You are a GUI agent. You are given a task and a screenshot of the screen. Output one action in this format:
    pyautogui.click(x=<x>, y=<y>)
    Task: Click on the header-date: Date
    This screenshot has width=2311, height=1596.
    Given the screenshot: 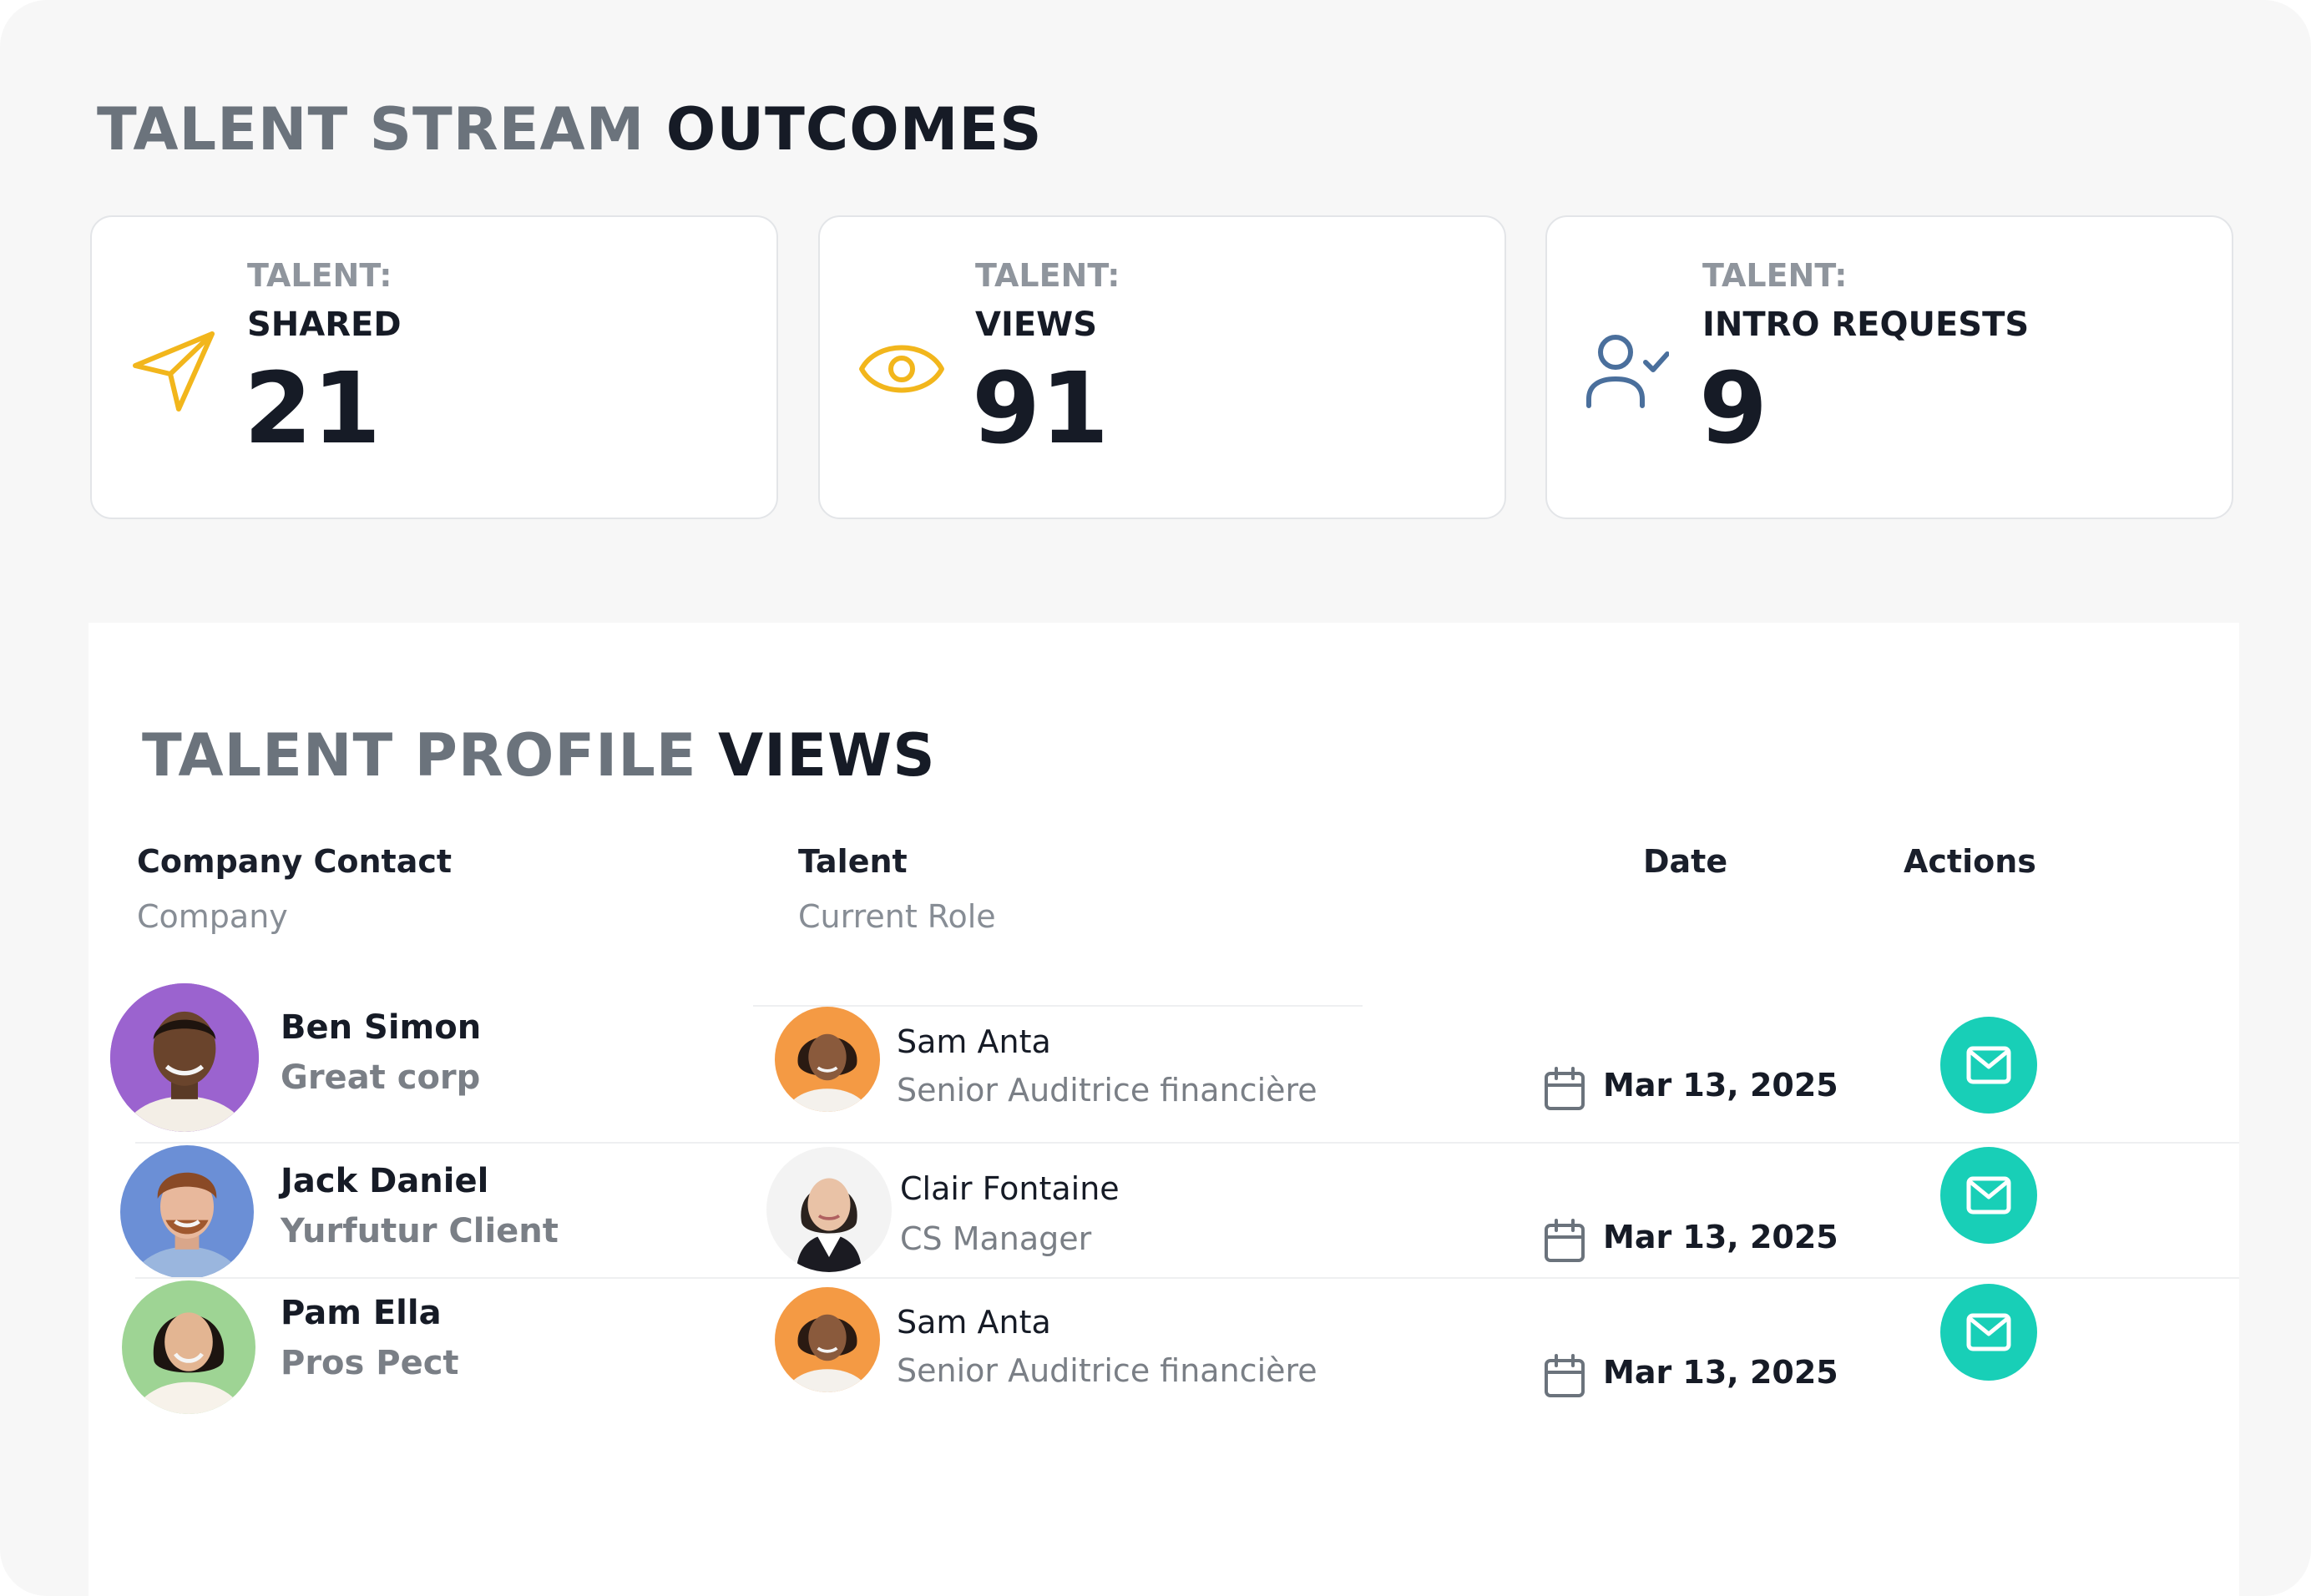 What is the action you would take?
    pyautogui.click(x=1685, y=861)
    